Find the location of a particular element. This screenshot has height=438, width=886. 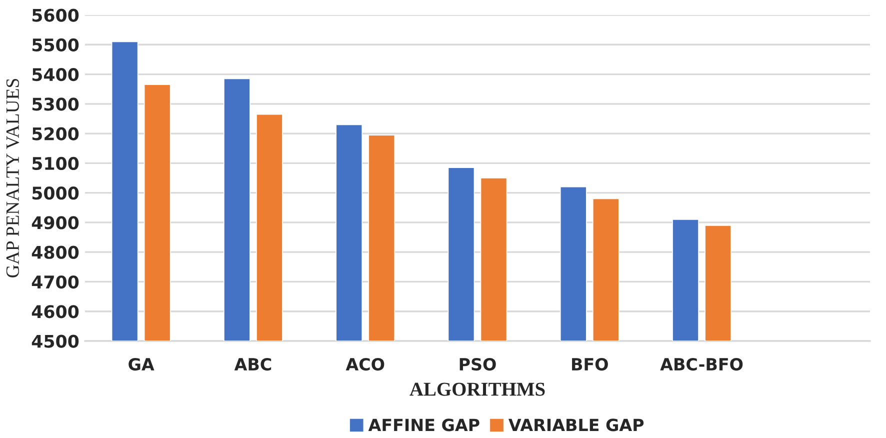

y-tick-label: 5200 is located at coordinates (55, 133).